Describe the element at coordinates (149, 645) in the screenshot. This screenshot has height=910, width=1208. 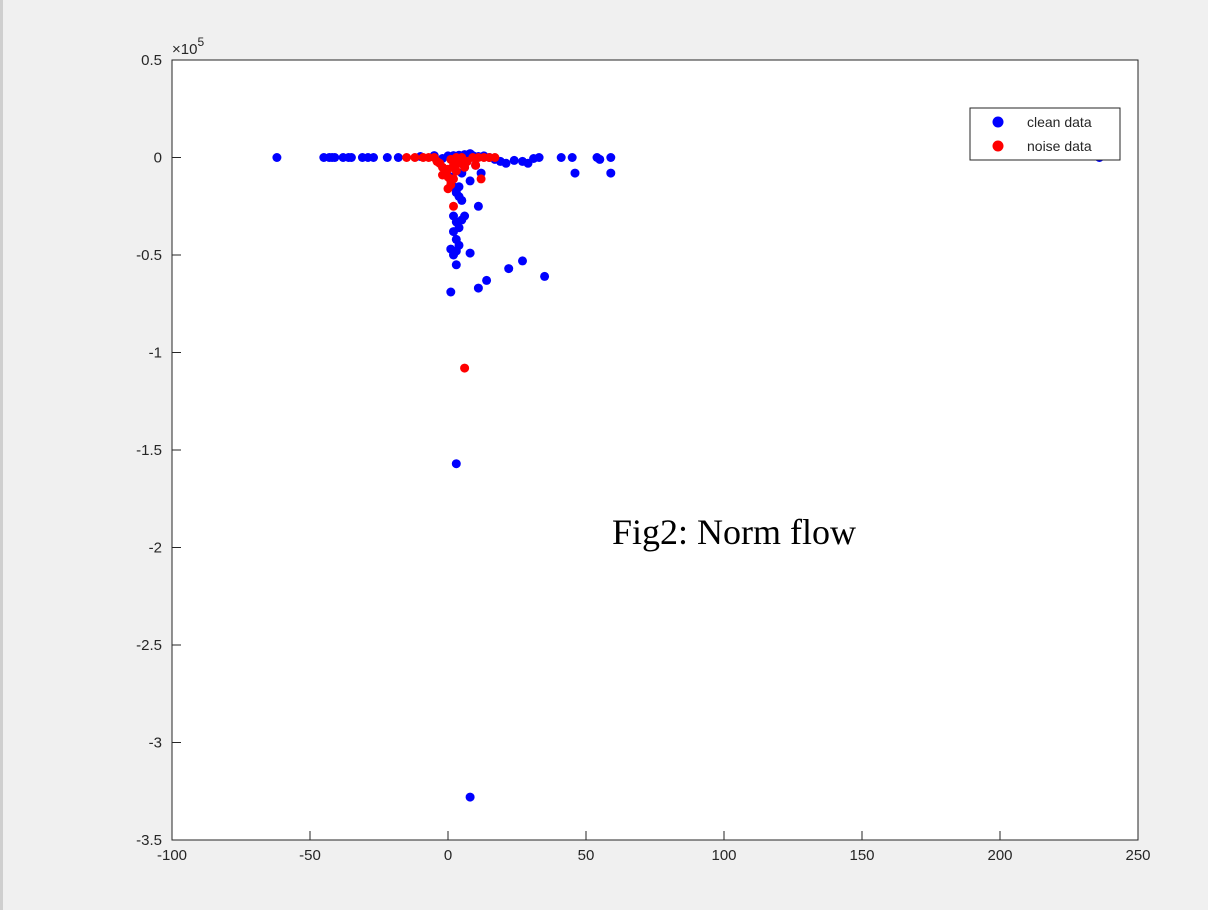
I see `y-tick-label: -2.5` at that location.